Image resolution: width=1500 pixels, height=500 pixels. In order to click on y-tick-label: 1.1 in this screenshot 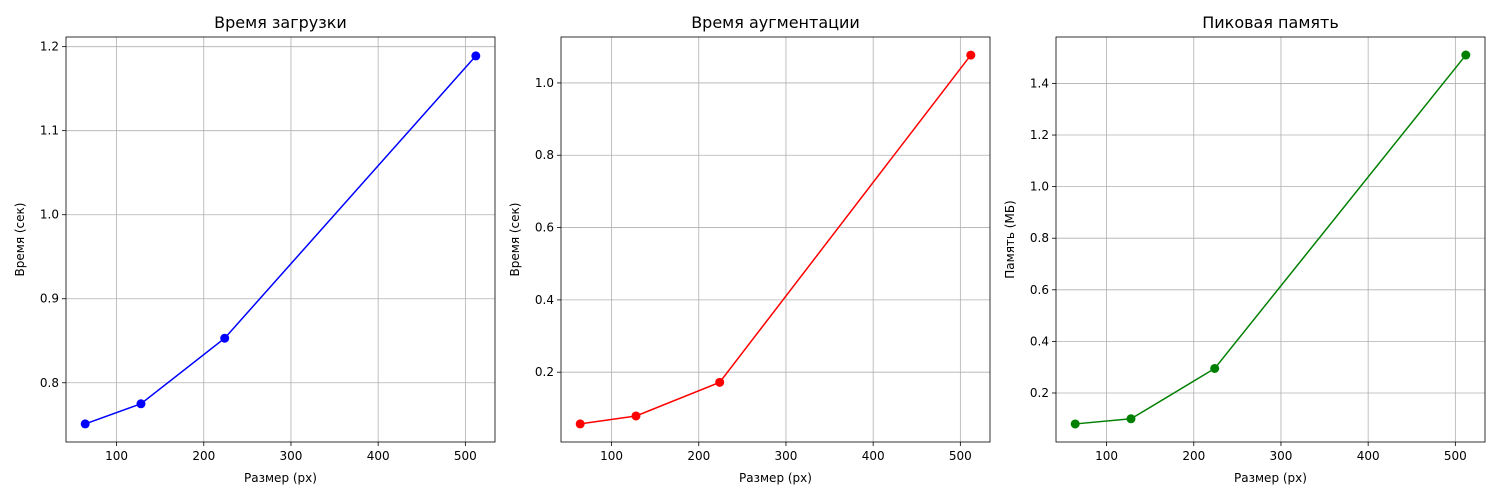, I will do `click(49, 131)`.